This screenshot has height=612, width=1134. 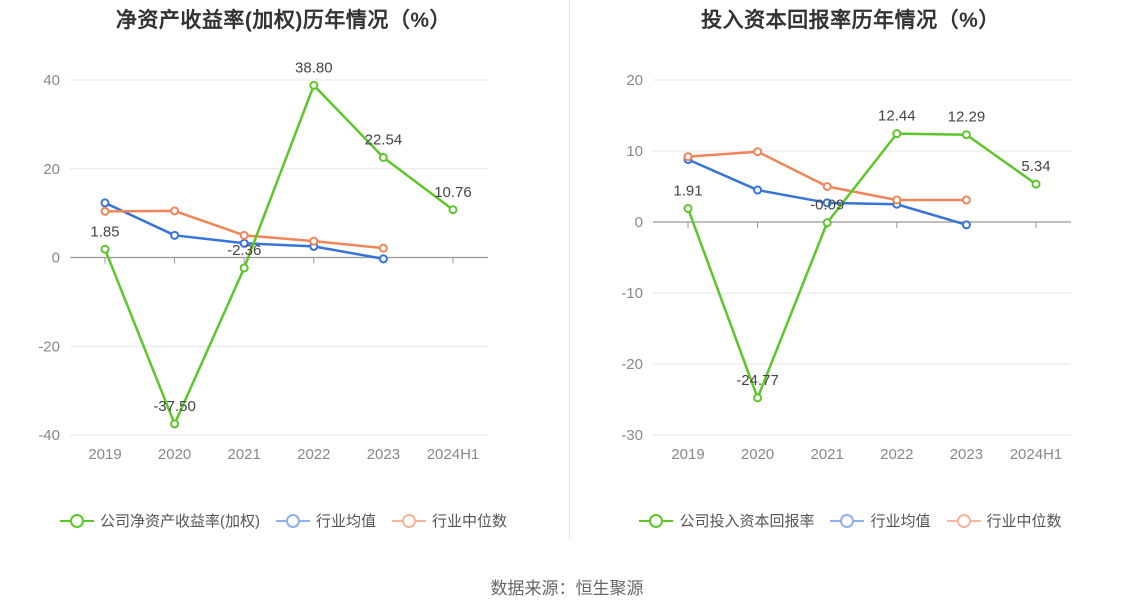 I want to click on roe-chart-title: 净资产收益率(加权)历年情况（%）, so click(x=283, y=20).